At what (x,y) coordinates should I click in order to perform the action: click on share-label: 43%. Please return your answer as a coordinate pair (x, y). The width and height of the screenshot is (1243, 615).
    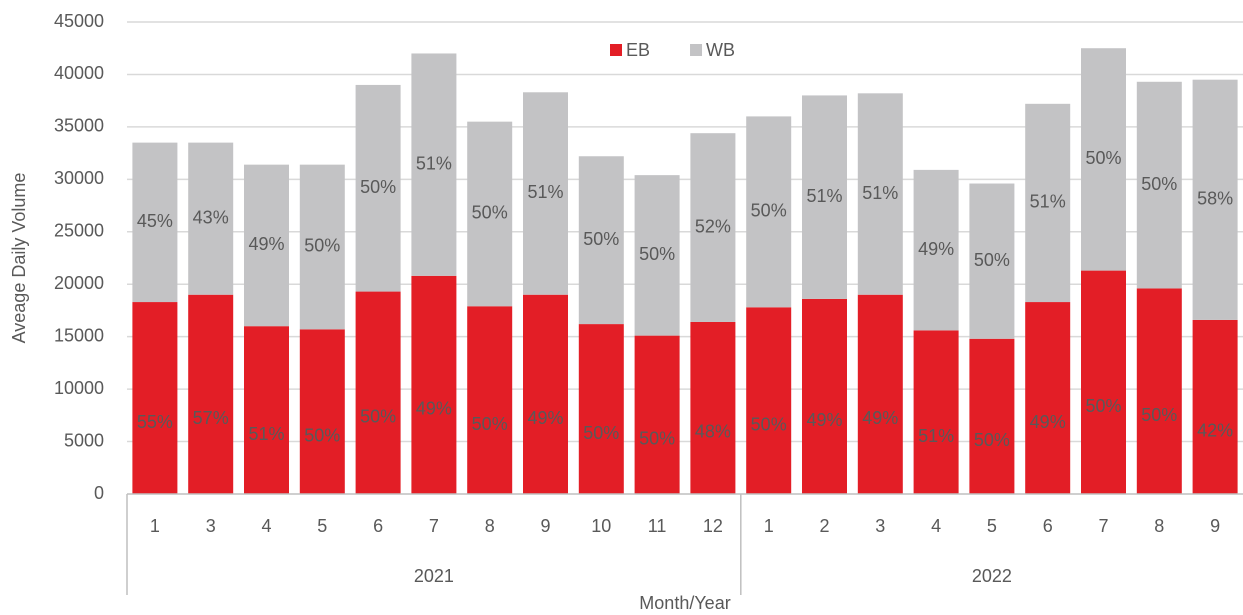
    Looking at the image, I should click on (211, 217).